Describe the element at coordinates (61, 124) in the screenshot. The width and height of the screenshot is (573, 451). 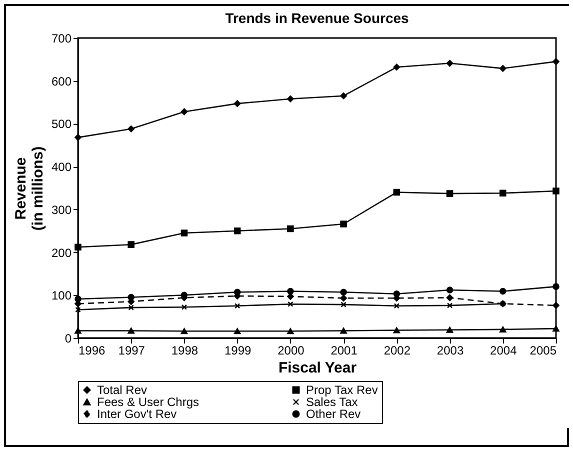
I see `y-tick-label: 500` at that location.